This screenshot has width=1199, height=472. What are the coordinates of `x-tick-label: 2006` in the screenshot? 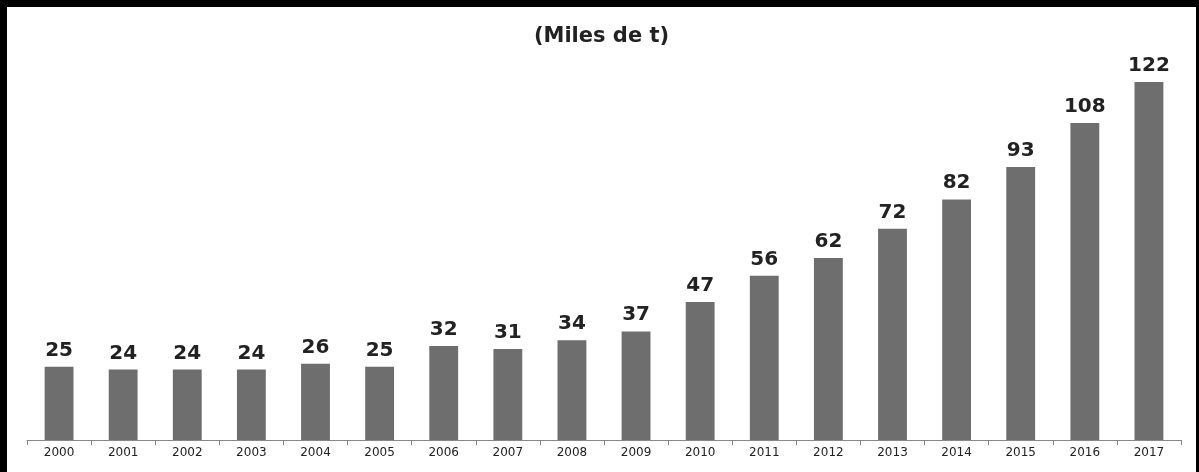 It's located at (443, 452).